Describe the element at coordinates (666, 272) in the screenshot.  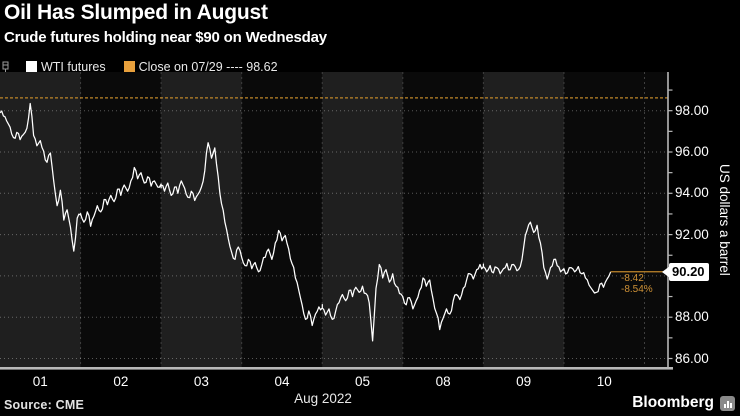
I see `price-badge-arrow` at that location.